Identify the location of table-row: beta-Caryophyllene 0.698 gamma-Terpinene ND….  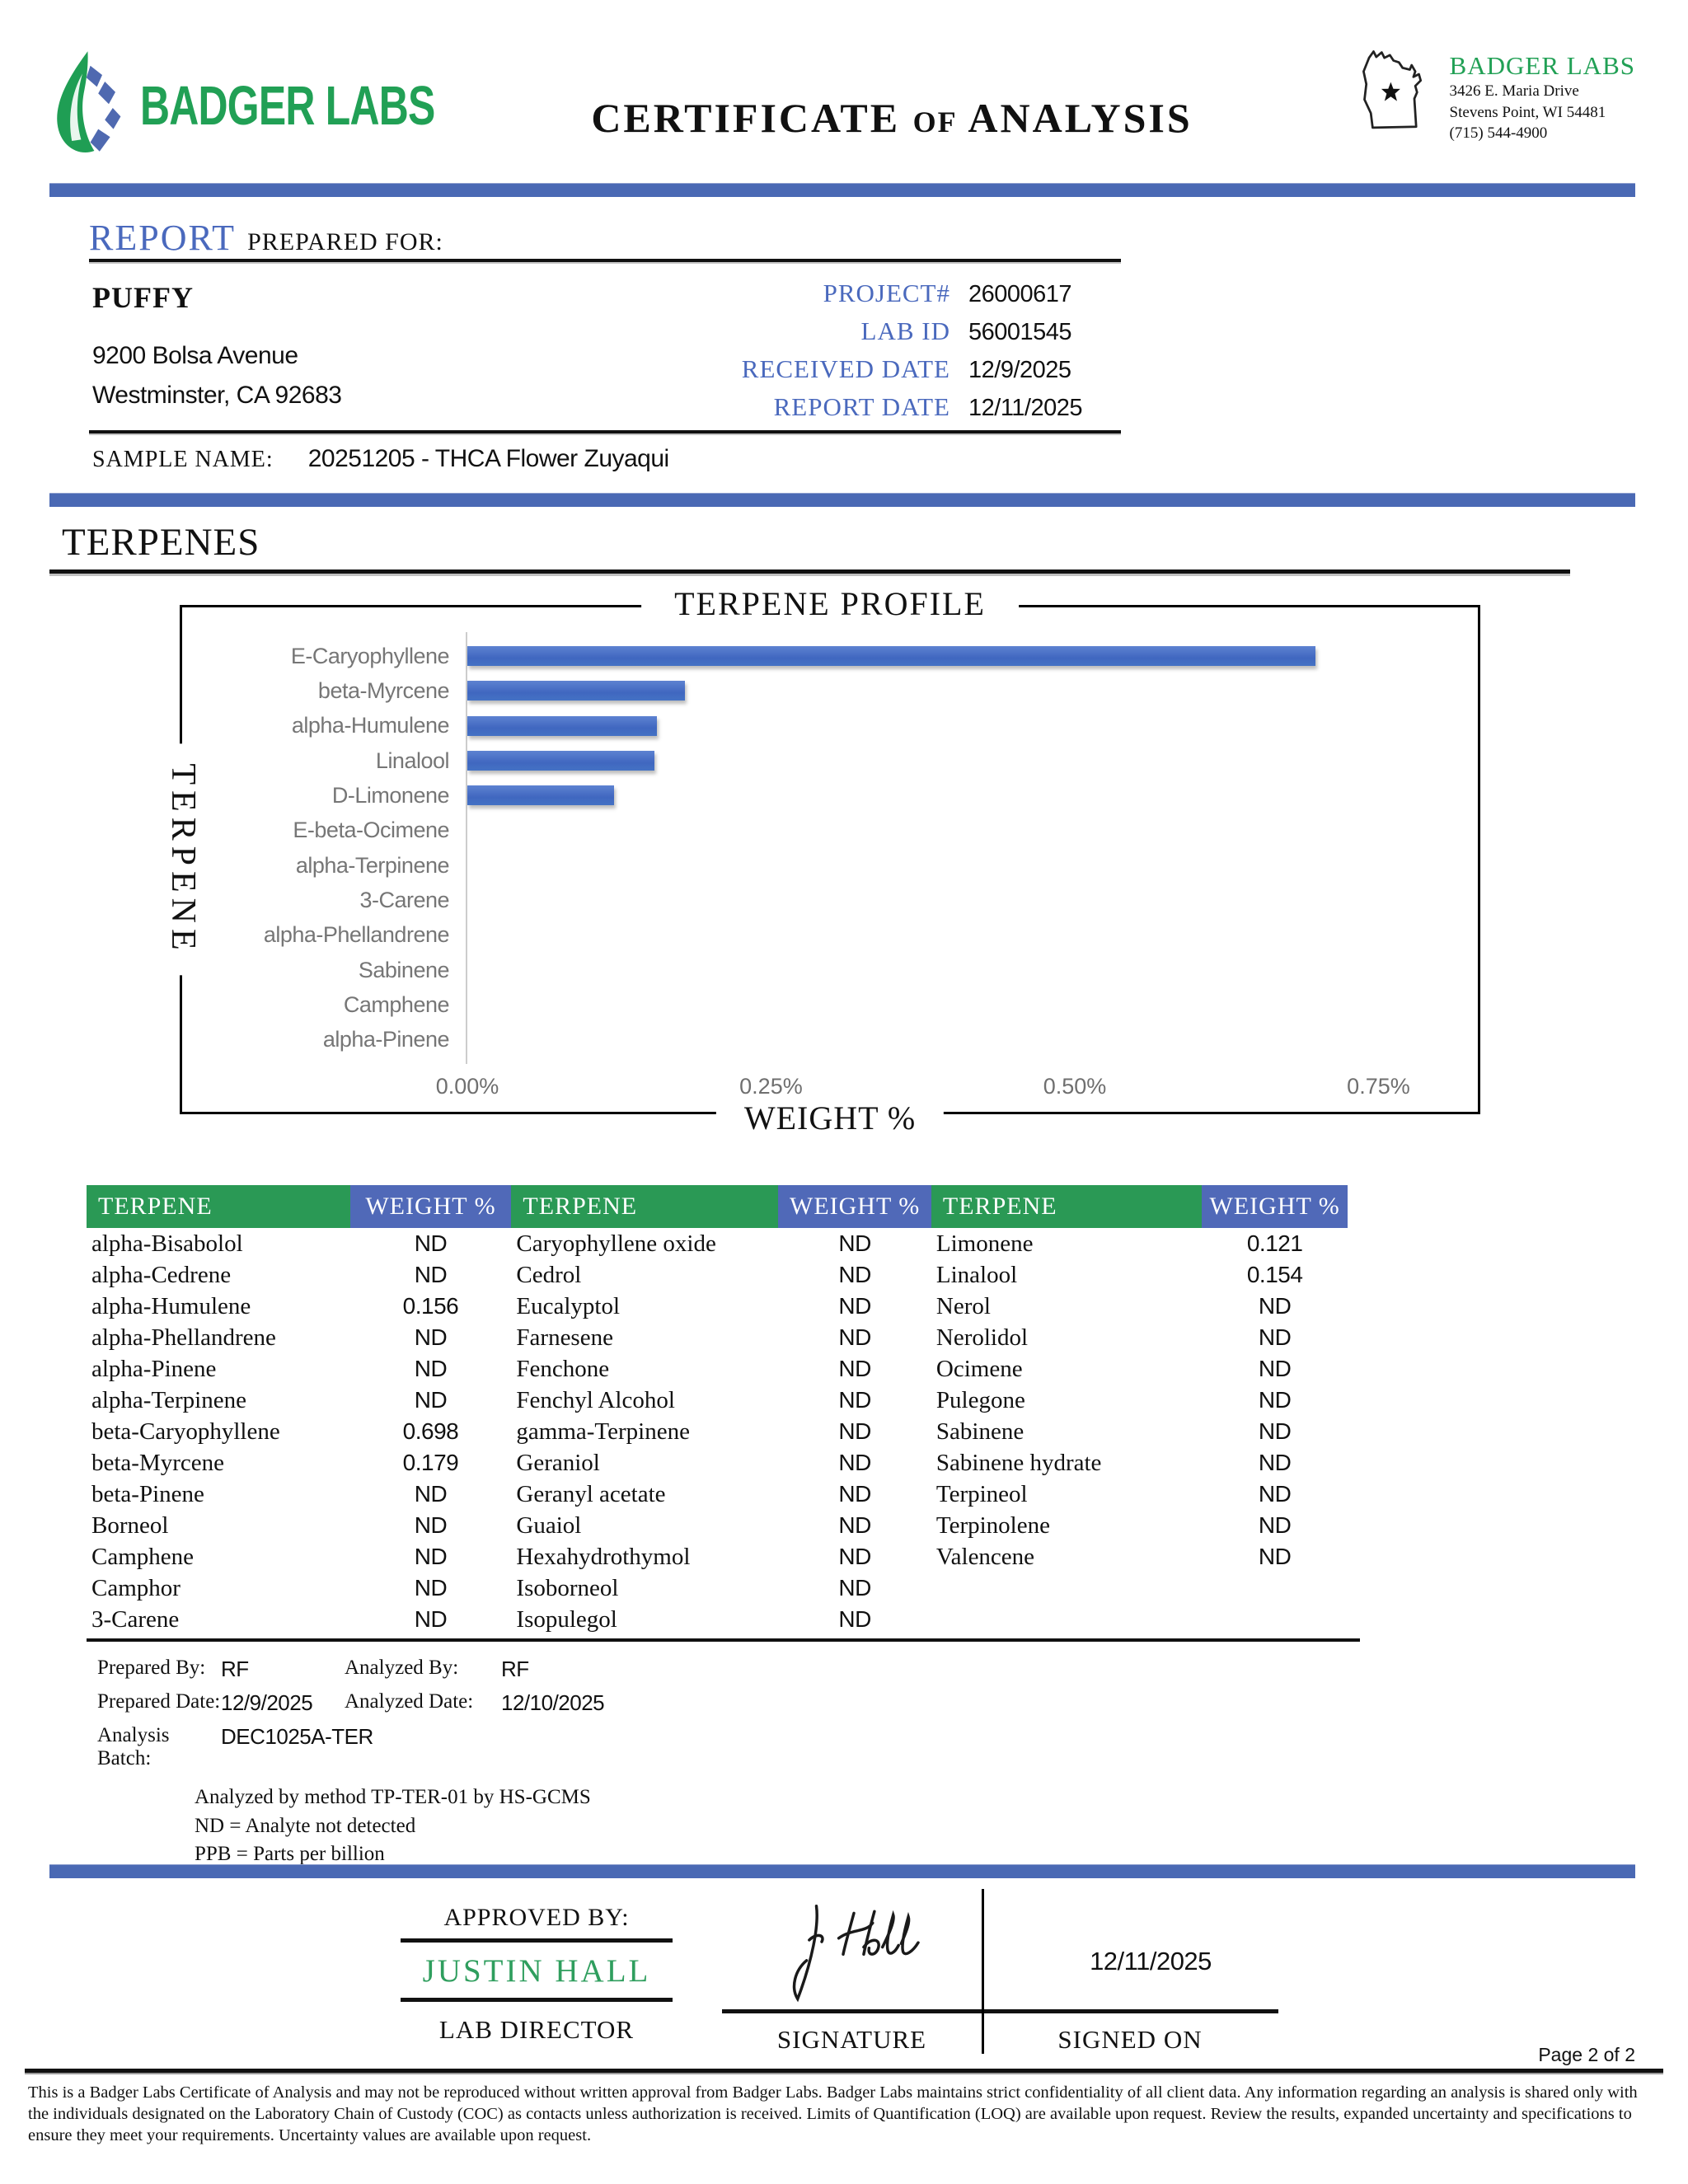
(717, 1431).